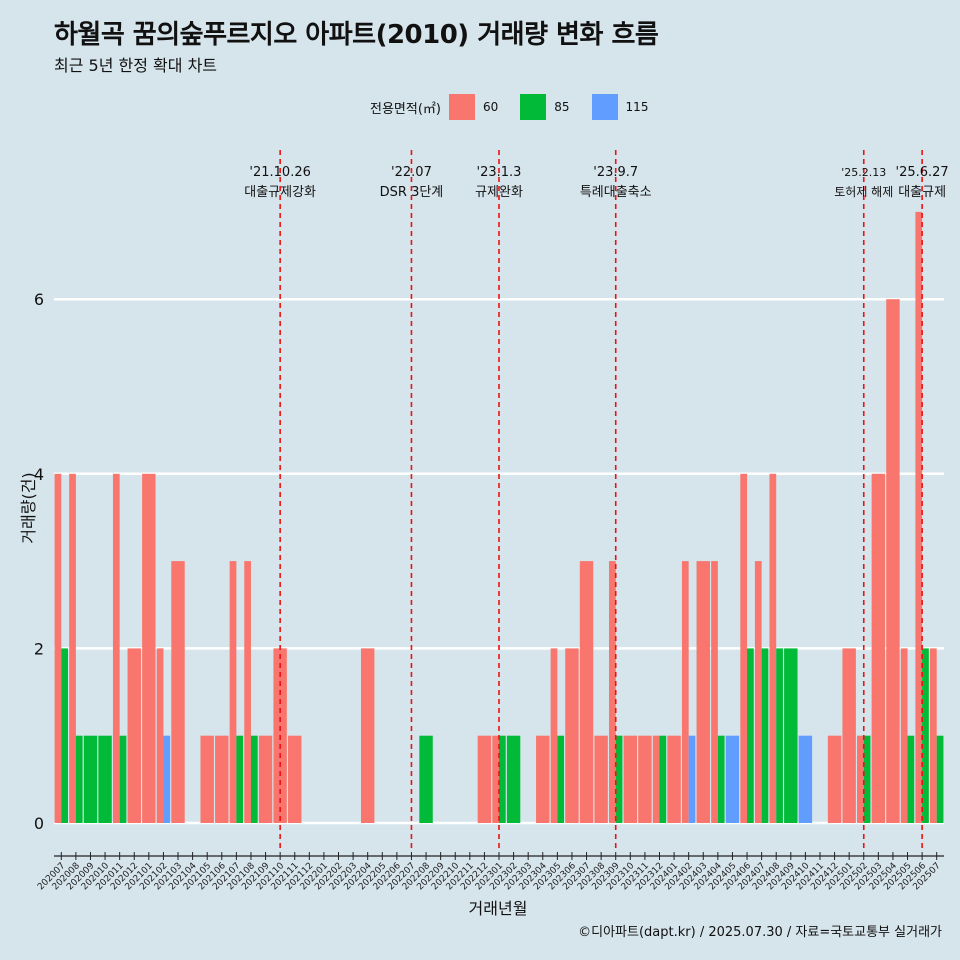  I want to click on chart-title: 하월곡 꿈의숲푸르지오 아파트(2010) 거래량 변화 흐름, so click(356, 35).